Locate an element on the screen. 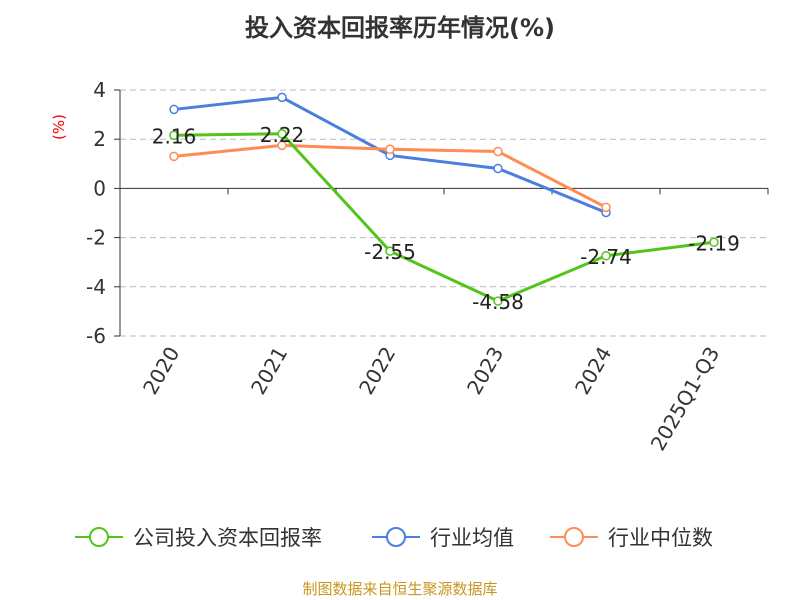  data-label: -2.55 is located at coordinates (390, 252).